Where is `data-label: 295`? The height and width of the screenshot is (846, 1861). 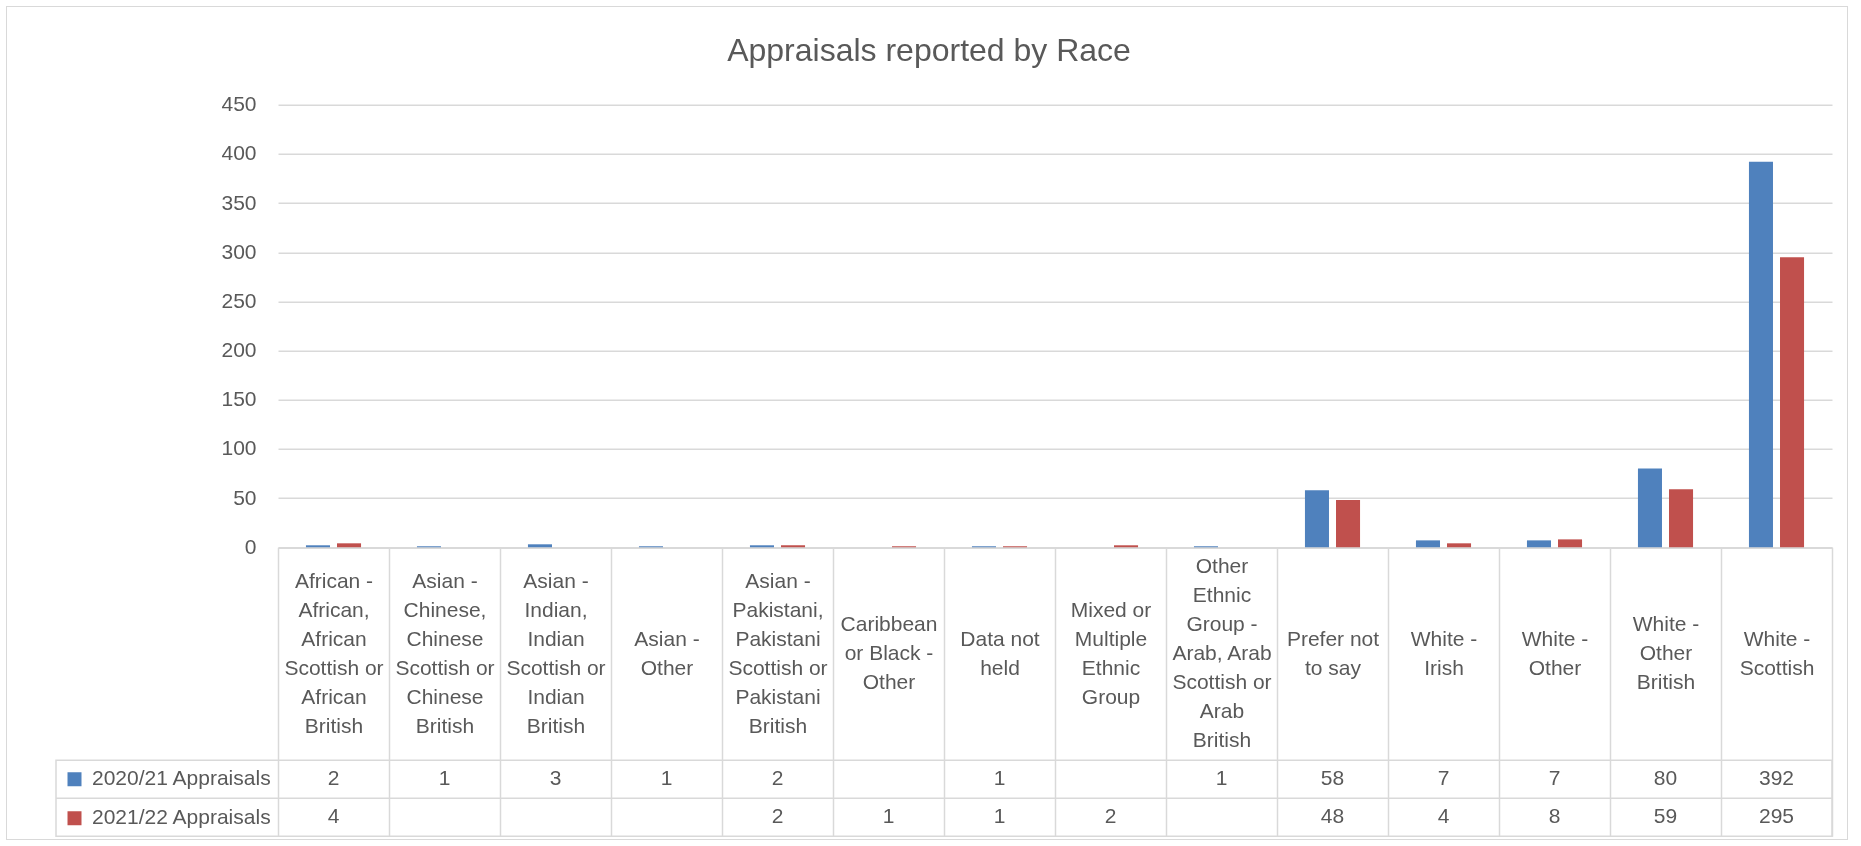 data-label: 295 is located at coordinates (1776, 816).